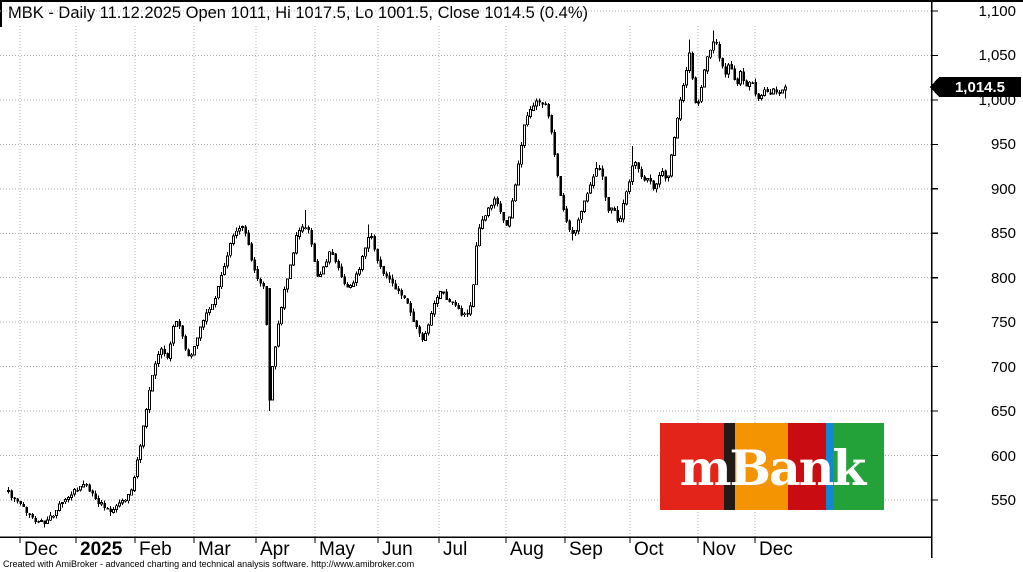 Image resolution: width=1023 pixels, height=572 pixels. I want to click on x-axis-label: Jul, so click(455, 549).